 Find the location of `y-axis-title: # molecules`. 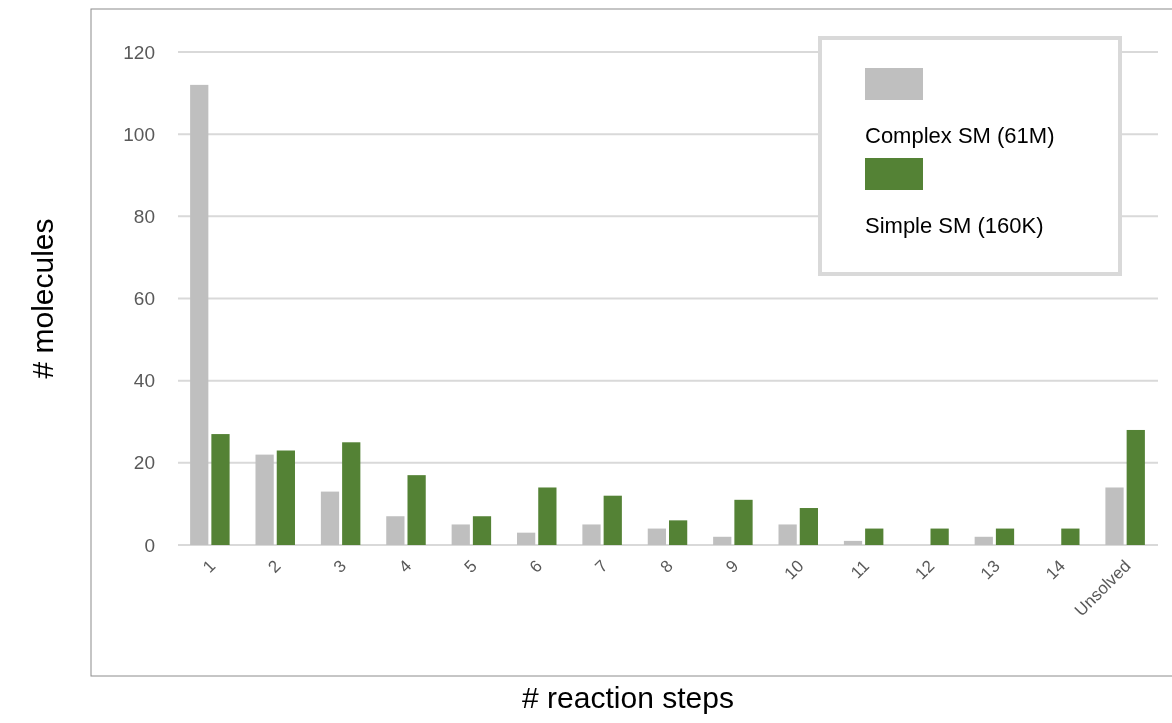

y-axis-title: # molecules is located at coordinates (42, 298).